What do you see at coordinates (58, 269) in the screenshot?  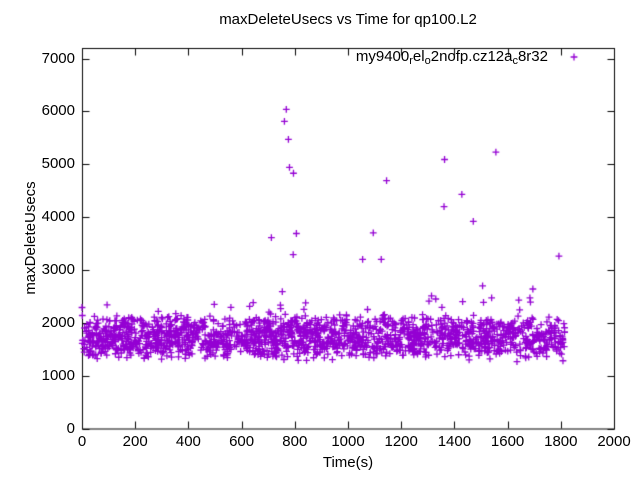 I see `y-tick-label: 3000` at bounding box center [58, 269].